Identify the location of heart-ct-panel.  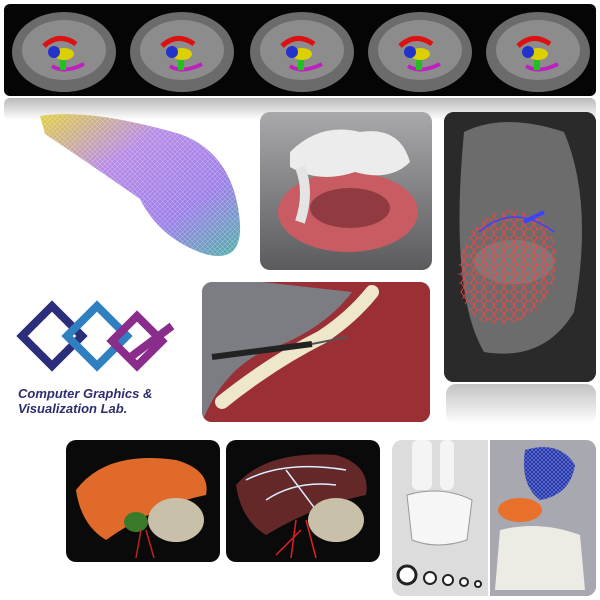
(520, 247).